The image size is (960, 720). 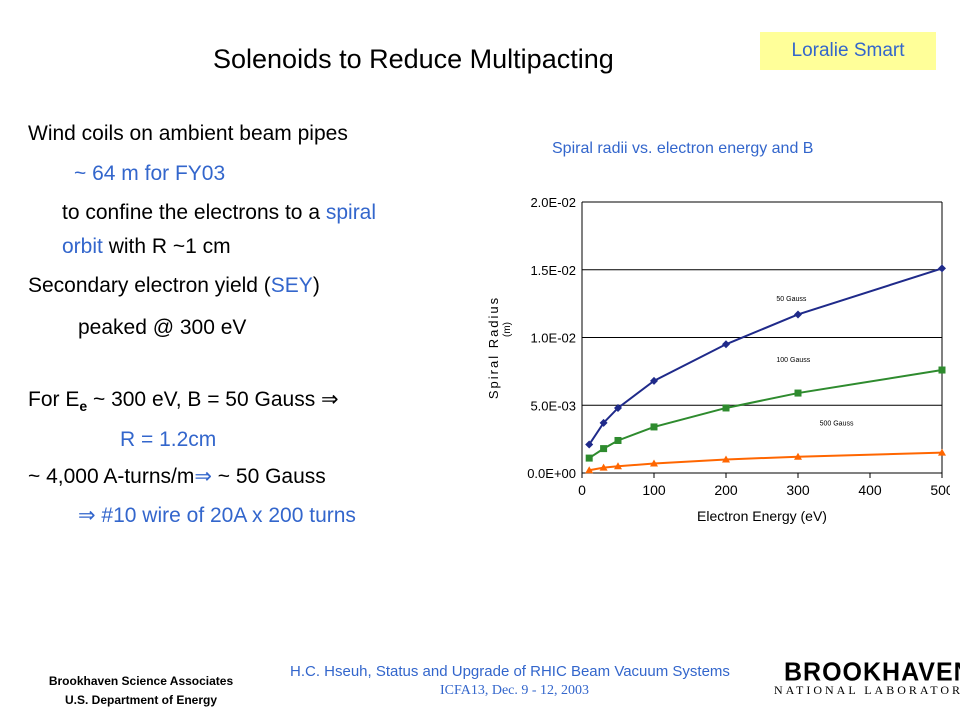 I want to click on bullet-line-2: ~ 64 m for FY03, so click(x=150, y=173).